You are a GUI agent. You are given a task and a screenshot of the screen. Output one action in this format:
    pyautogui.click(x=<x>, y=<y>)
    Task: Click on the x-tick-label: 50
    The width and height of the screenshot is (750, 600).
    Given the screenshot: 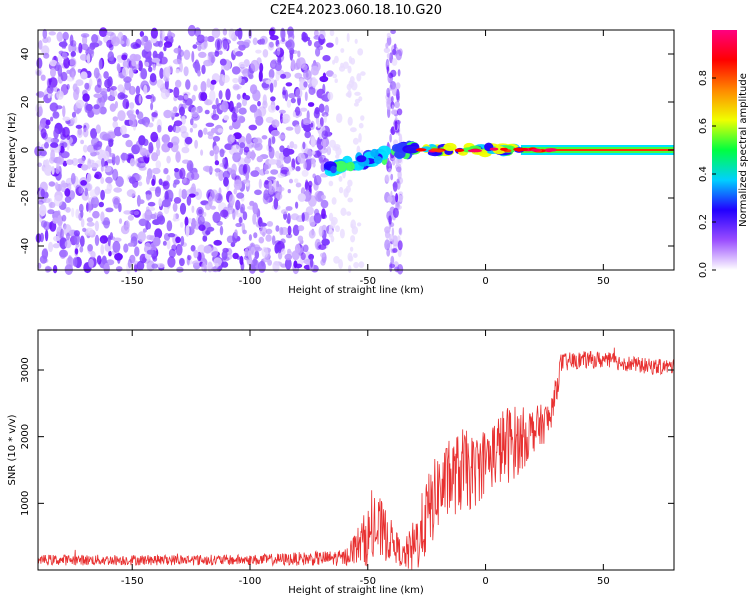 What is the action you would take?
    pyautogui.click(x=603, y=281)
    